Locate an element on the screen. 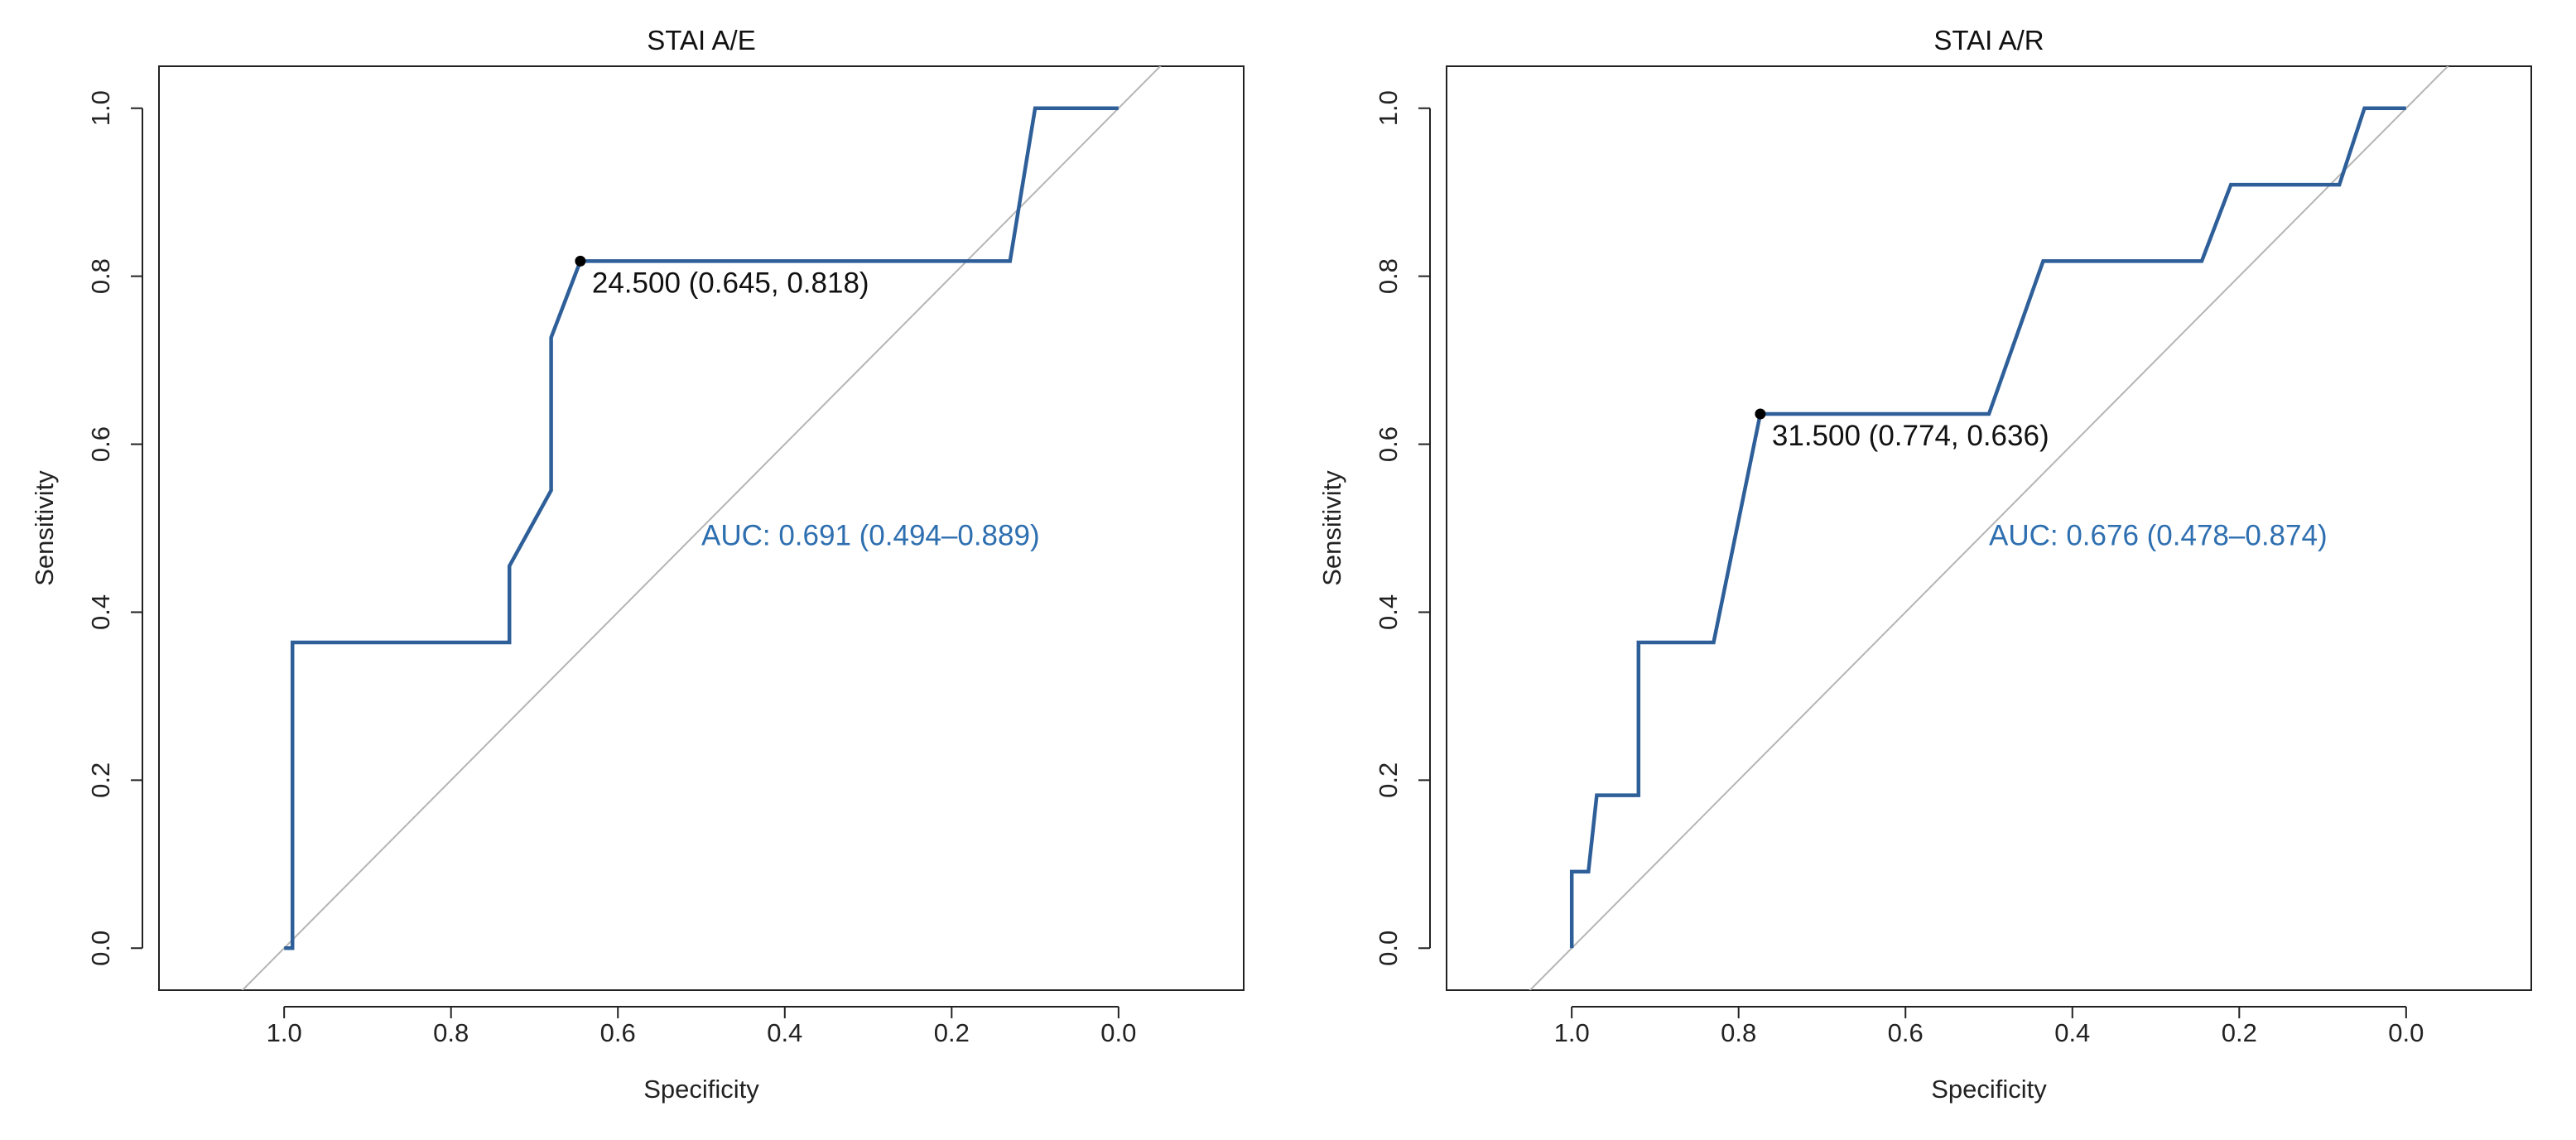  auc-label: AUC: 0.691 (0.494–0.889) is located at coordinates (870, 535).